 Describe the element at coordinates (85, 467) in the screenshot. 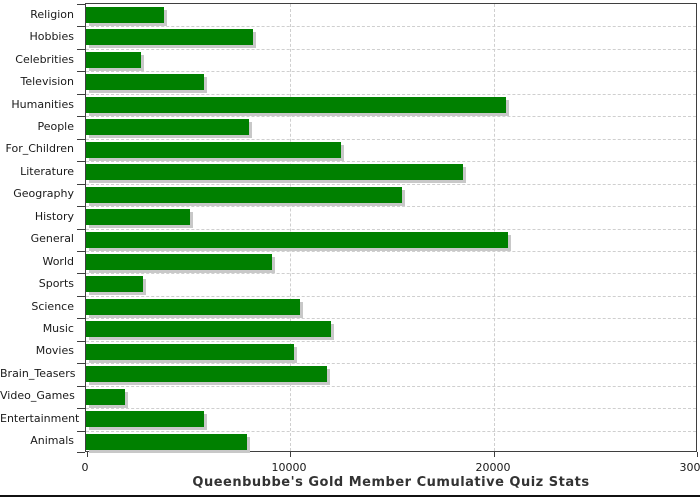

I see `x-tick-label: 0` at that location.